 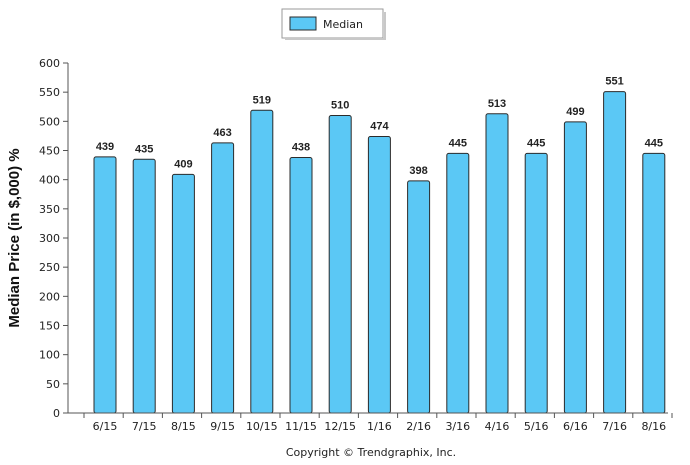 What do you see at coordinates (222, 133) in the screenshot?
I see `bar-value-label: 463` at bounding box center [222, 133].